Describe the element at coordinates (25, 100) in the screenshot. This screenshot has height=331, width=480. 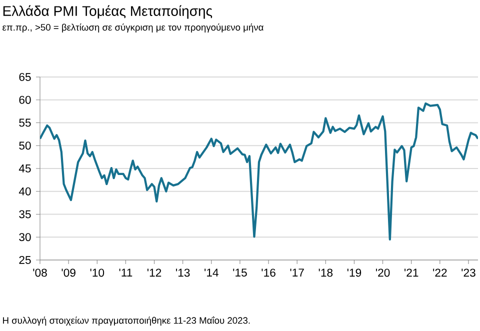
I see `y-tick-label: 60` at that location.